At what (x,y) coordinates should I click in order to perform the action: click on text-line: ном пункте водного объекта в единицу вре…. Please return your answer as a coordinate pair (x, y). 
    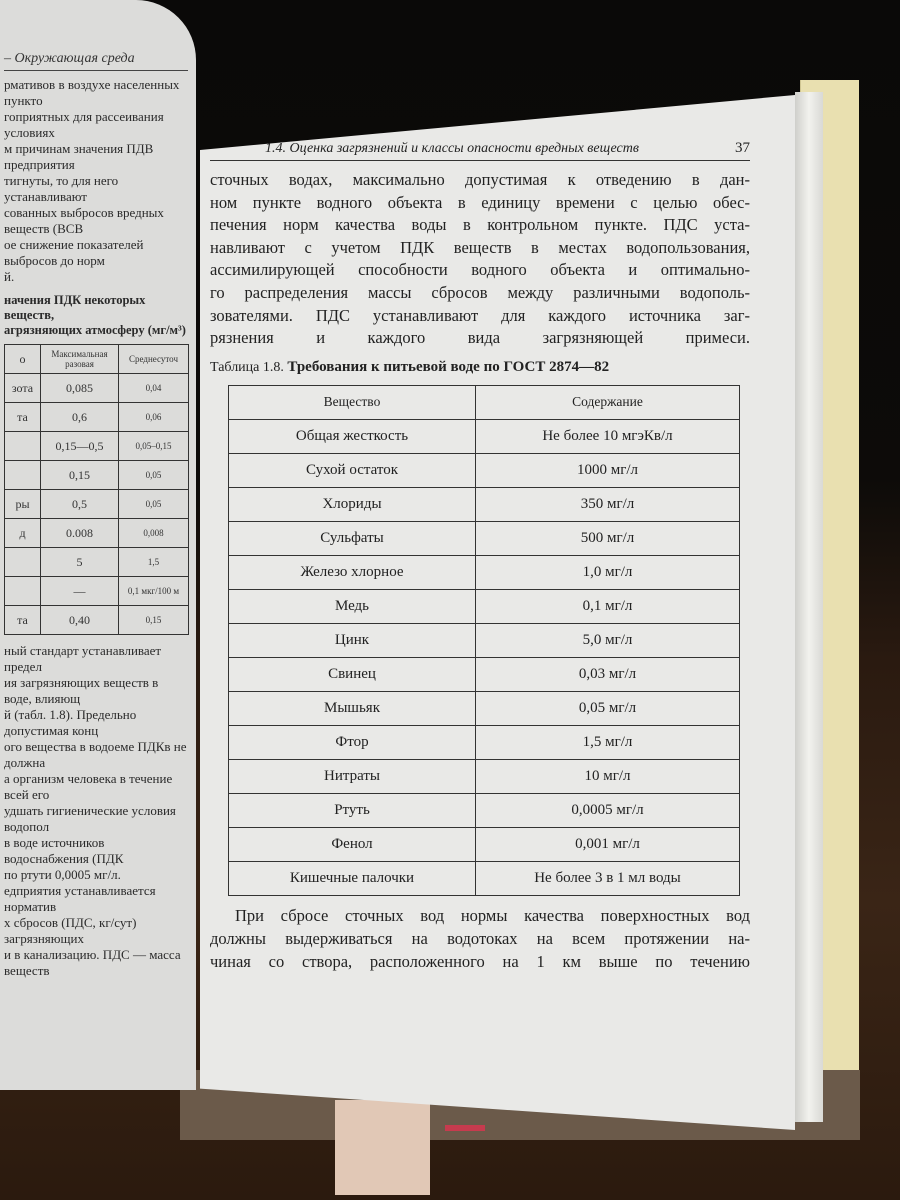
    Looking at the image, I should click on (480, 202).